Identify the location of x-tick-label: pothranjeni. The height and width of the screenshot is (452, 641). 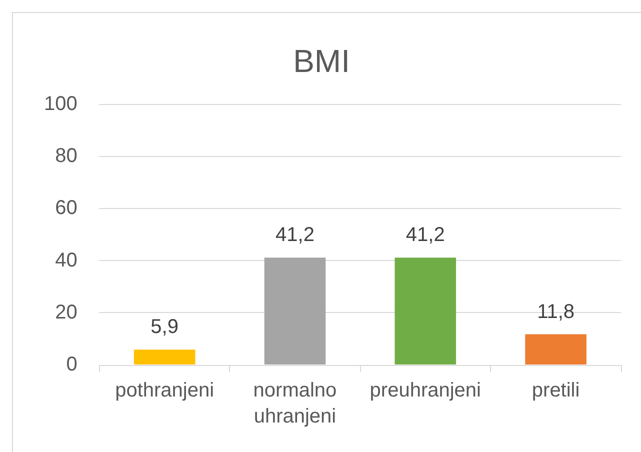
(164, 391).